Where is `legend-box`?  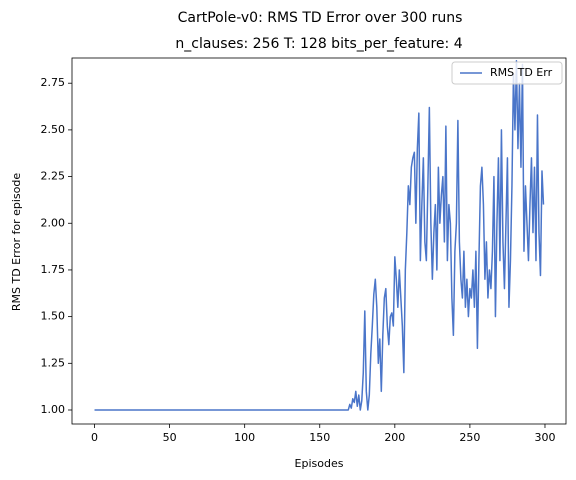 legend-box is located at coordinates (507, 73).